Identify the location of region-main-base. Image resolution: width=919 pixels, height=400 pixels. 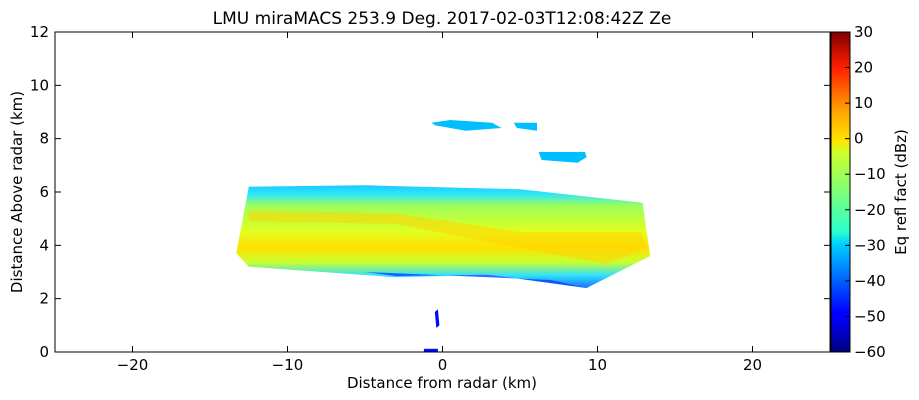
(476, 280).